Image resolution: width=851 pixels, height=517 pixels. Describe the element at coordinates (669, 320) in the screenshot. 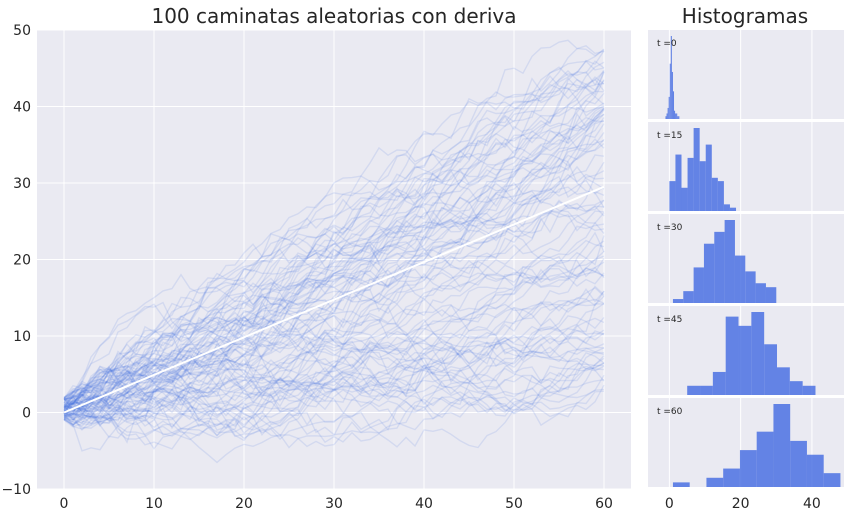

I see `histogram-panel-label: t =45` at that location.